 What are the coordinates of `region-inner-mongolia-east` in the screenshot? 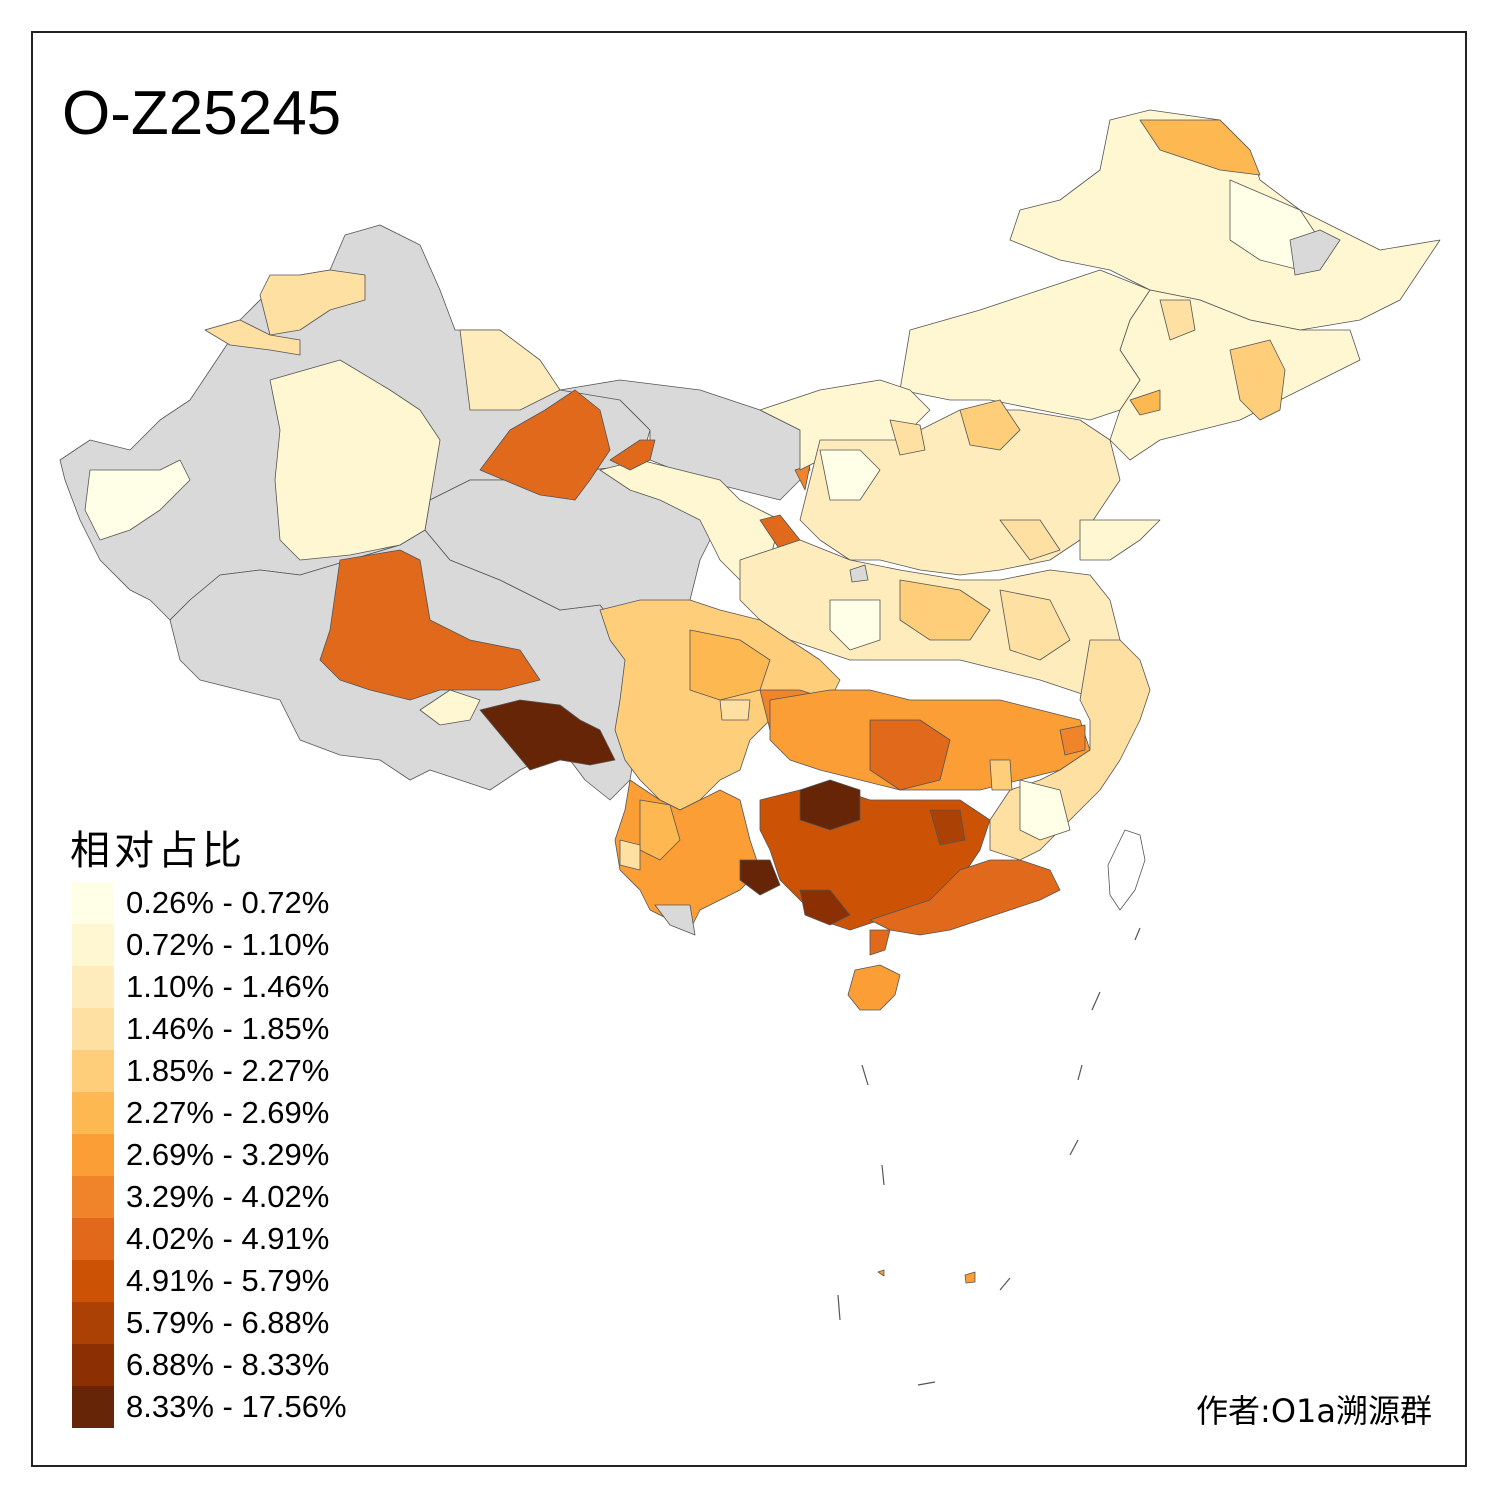 It's located at (1025, 345).